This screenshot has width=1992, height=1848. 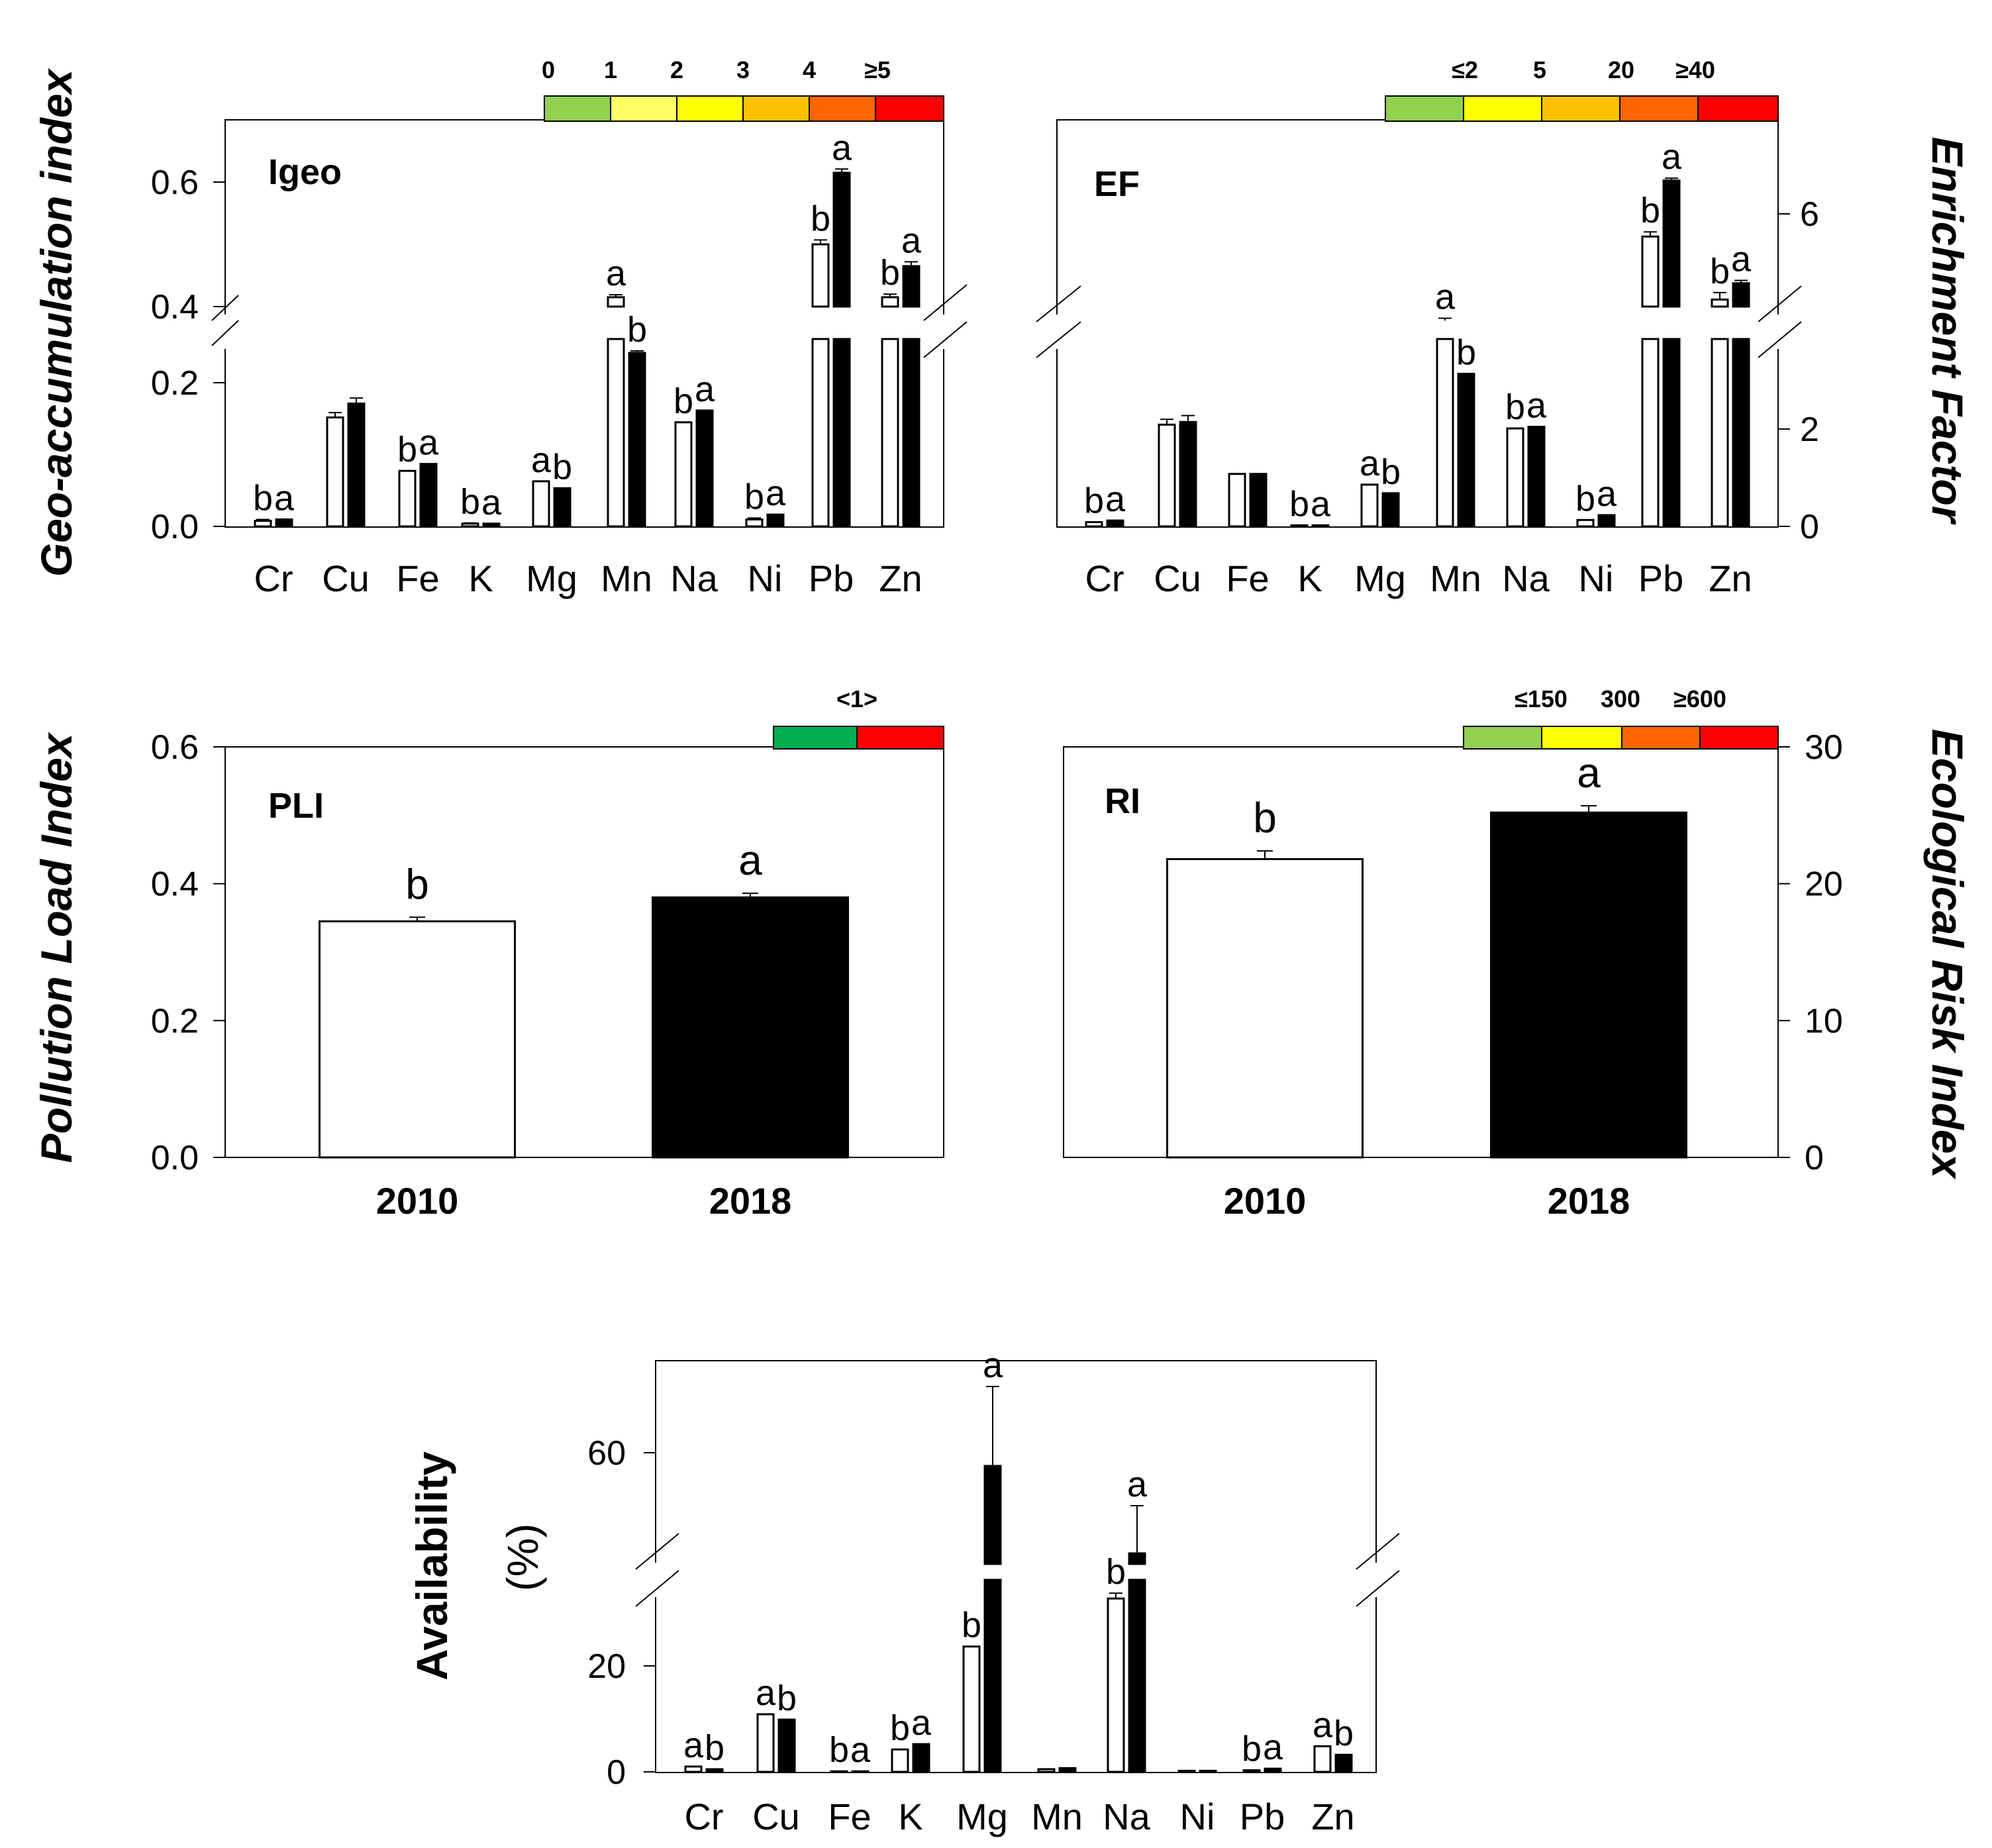 What do you see at coordinates (616, 302) in the screenshot?
I see `igeo-mn-2010-bar-upper` at bounding box center [616, 302].